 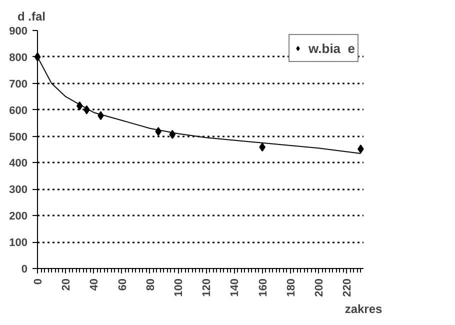 What do you see at coordinates (150, 284) in the screenshot?
I see `x-tick-label: 80` at bounding box center [150, 284].